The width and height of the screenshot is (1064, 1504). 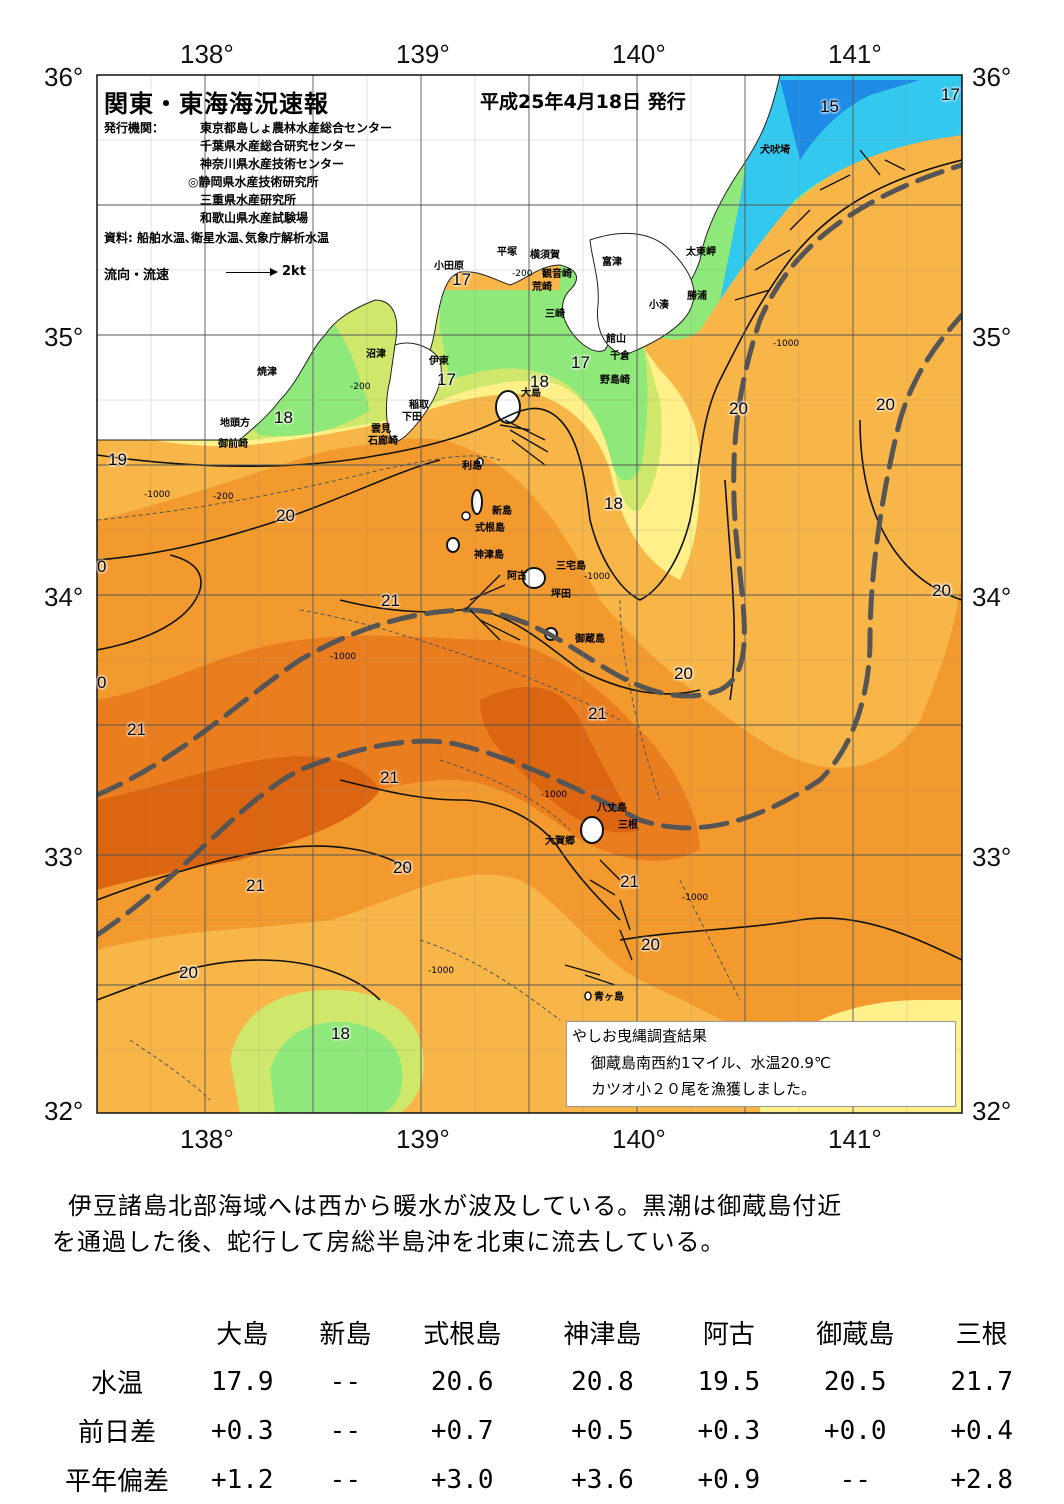 I want to click on station-kozushima: 神津島, so click(x=602, y=1335).